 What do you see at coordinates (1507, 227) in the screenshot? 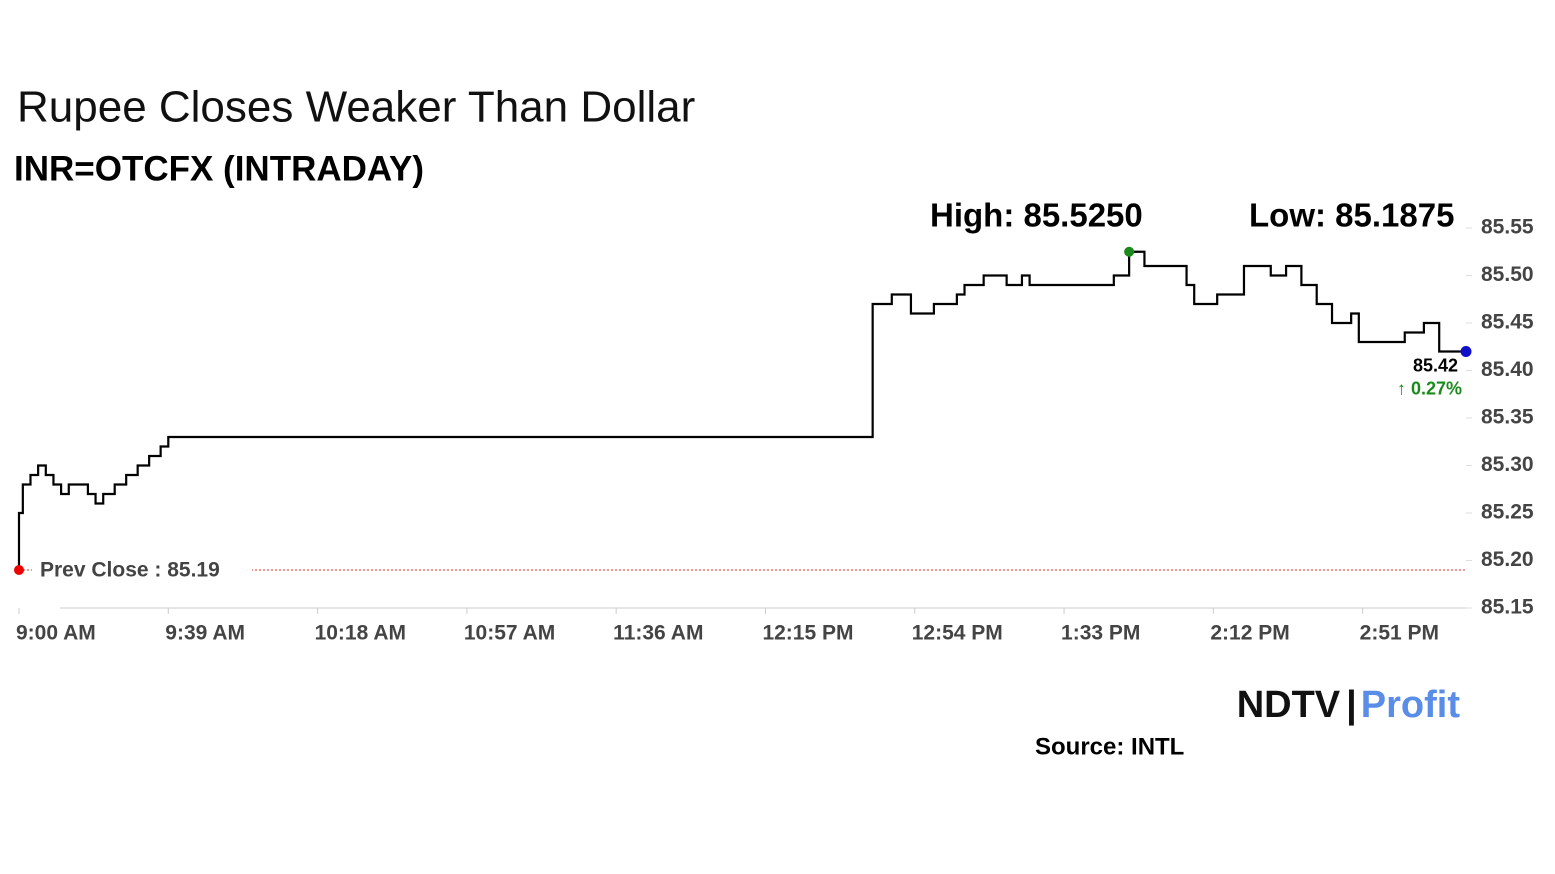
I see `y-tick-label: 85.55` at bounding box center [1507, 227].